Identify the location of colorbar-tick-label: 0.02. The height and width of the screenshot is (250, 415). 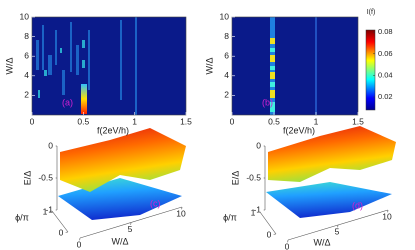
(385, 96).